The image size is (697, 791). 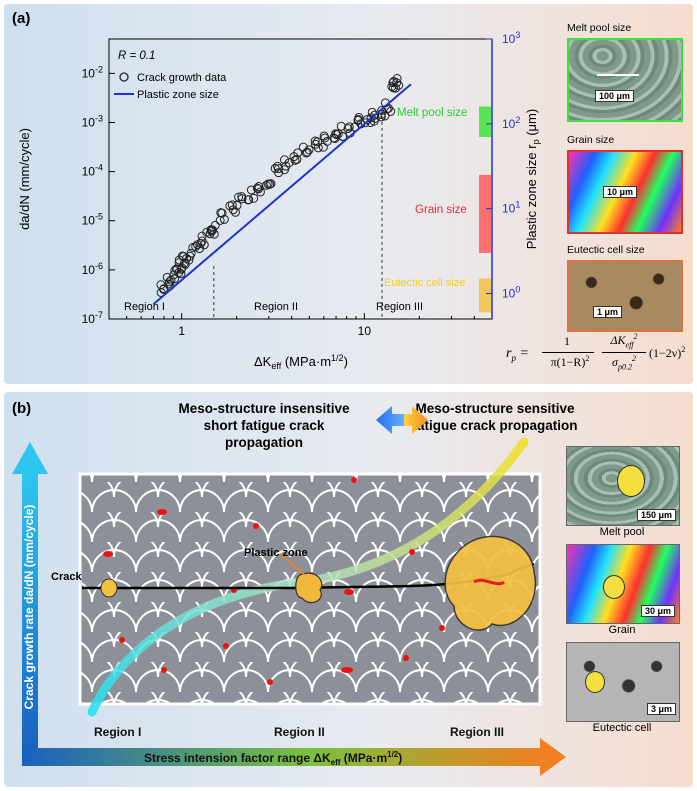 I want to click on arrow-right-icon, so click(x=416, y=420).